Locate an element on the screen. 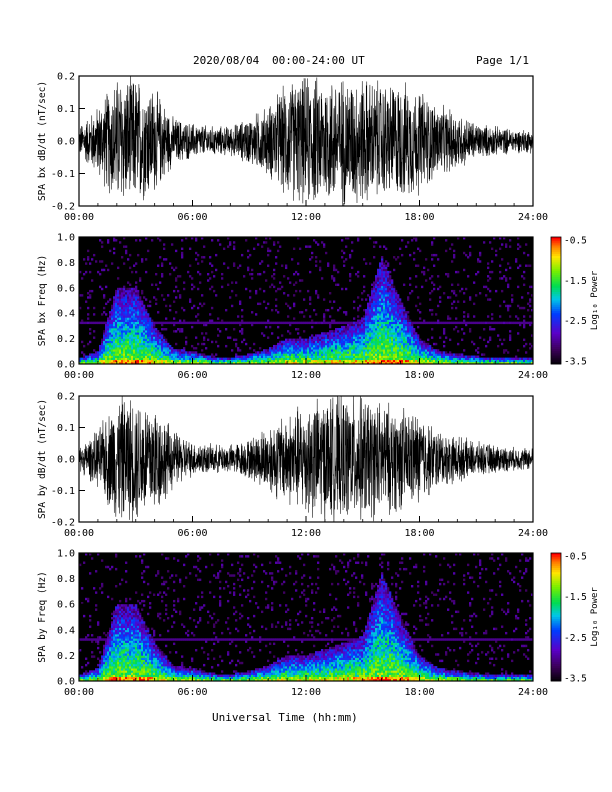  panel-3-xtick-label: 24:00 is located at coordinates (533, 533).